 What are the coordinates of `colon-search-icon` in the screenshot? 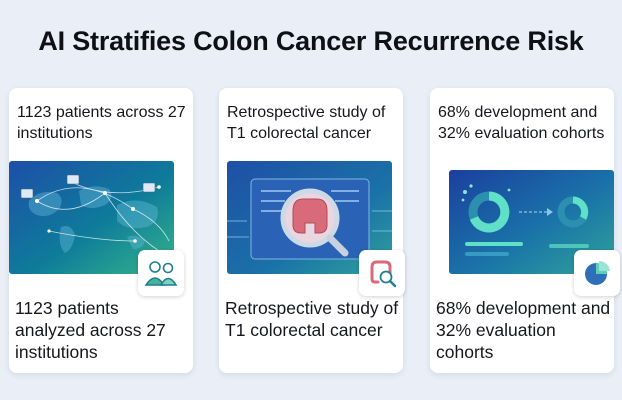 It's located at (383, 274).